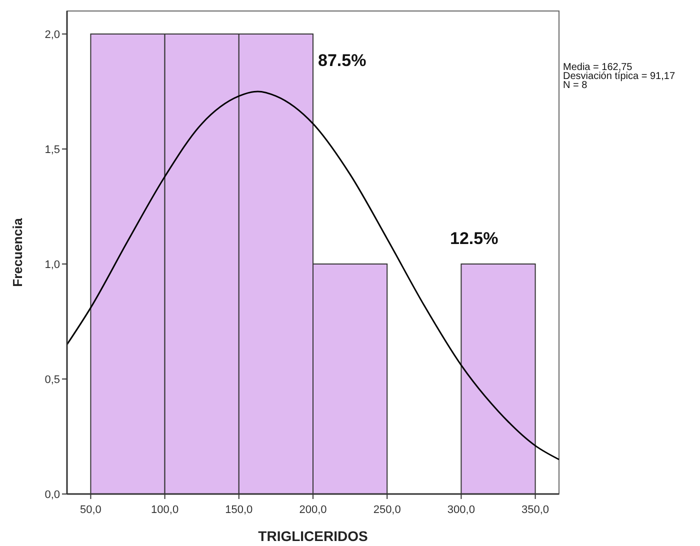 The image size is (700, 546). What do you see at coordinates (461, 510) in the screenshot?
I see `x-tick-label: 300,0` at bounding box center [461, 510].